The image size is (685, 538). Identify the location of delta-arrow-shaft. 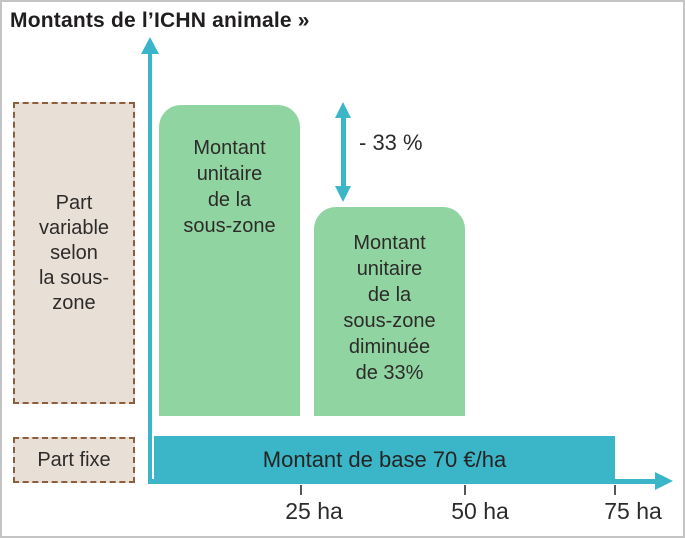
(343, 152).